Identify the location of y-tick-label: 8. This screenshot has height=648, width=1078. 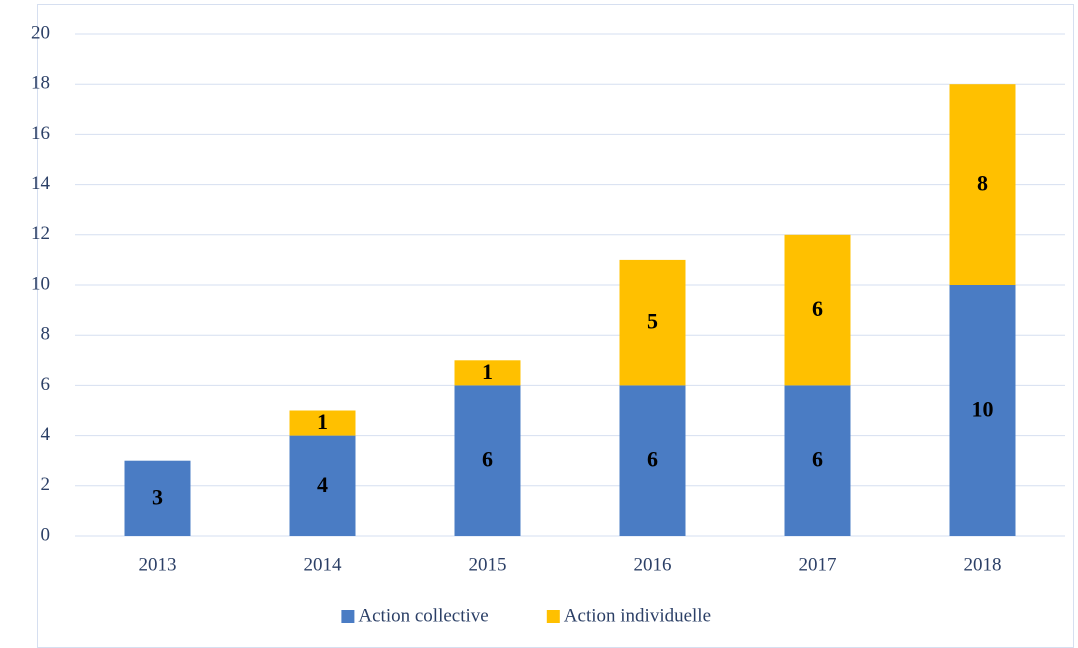
(46, 334).